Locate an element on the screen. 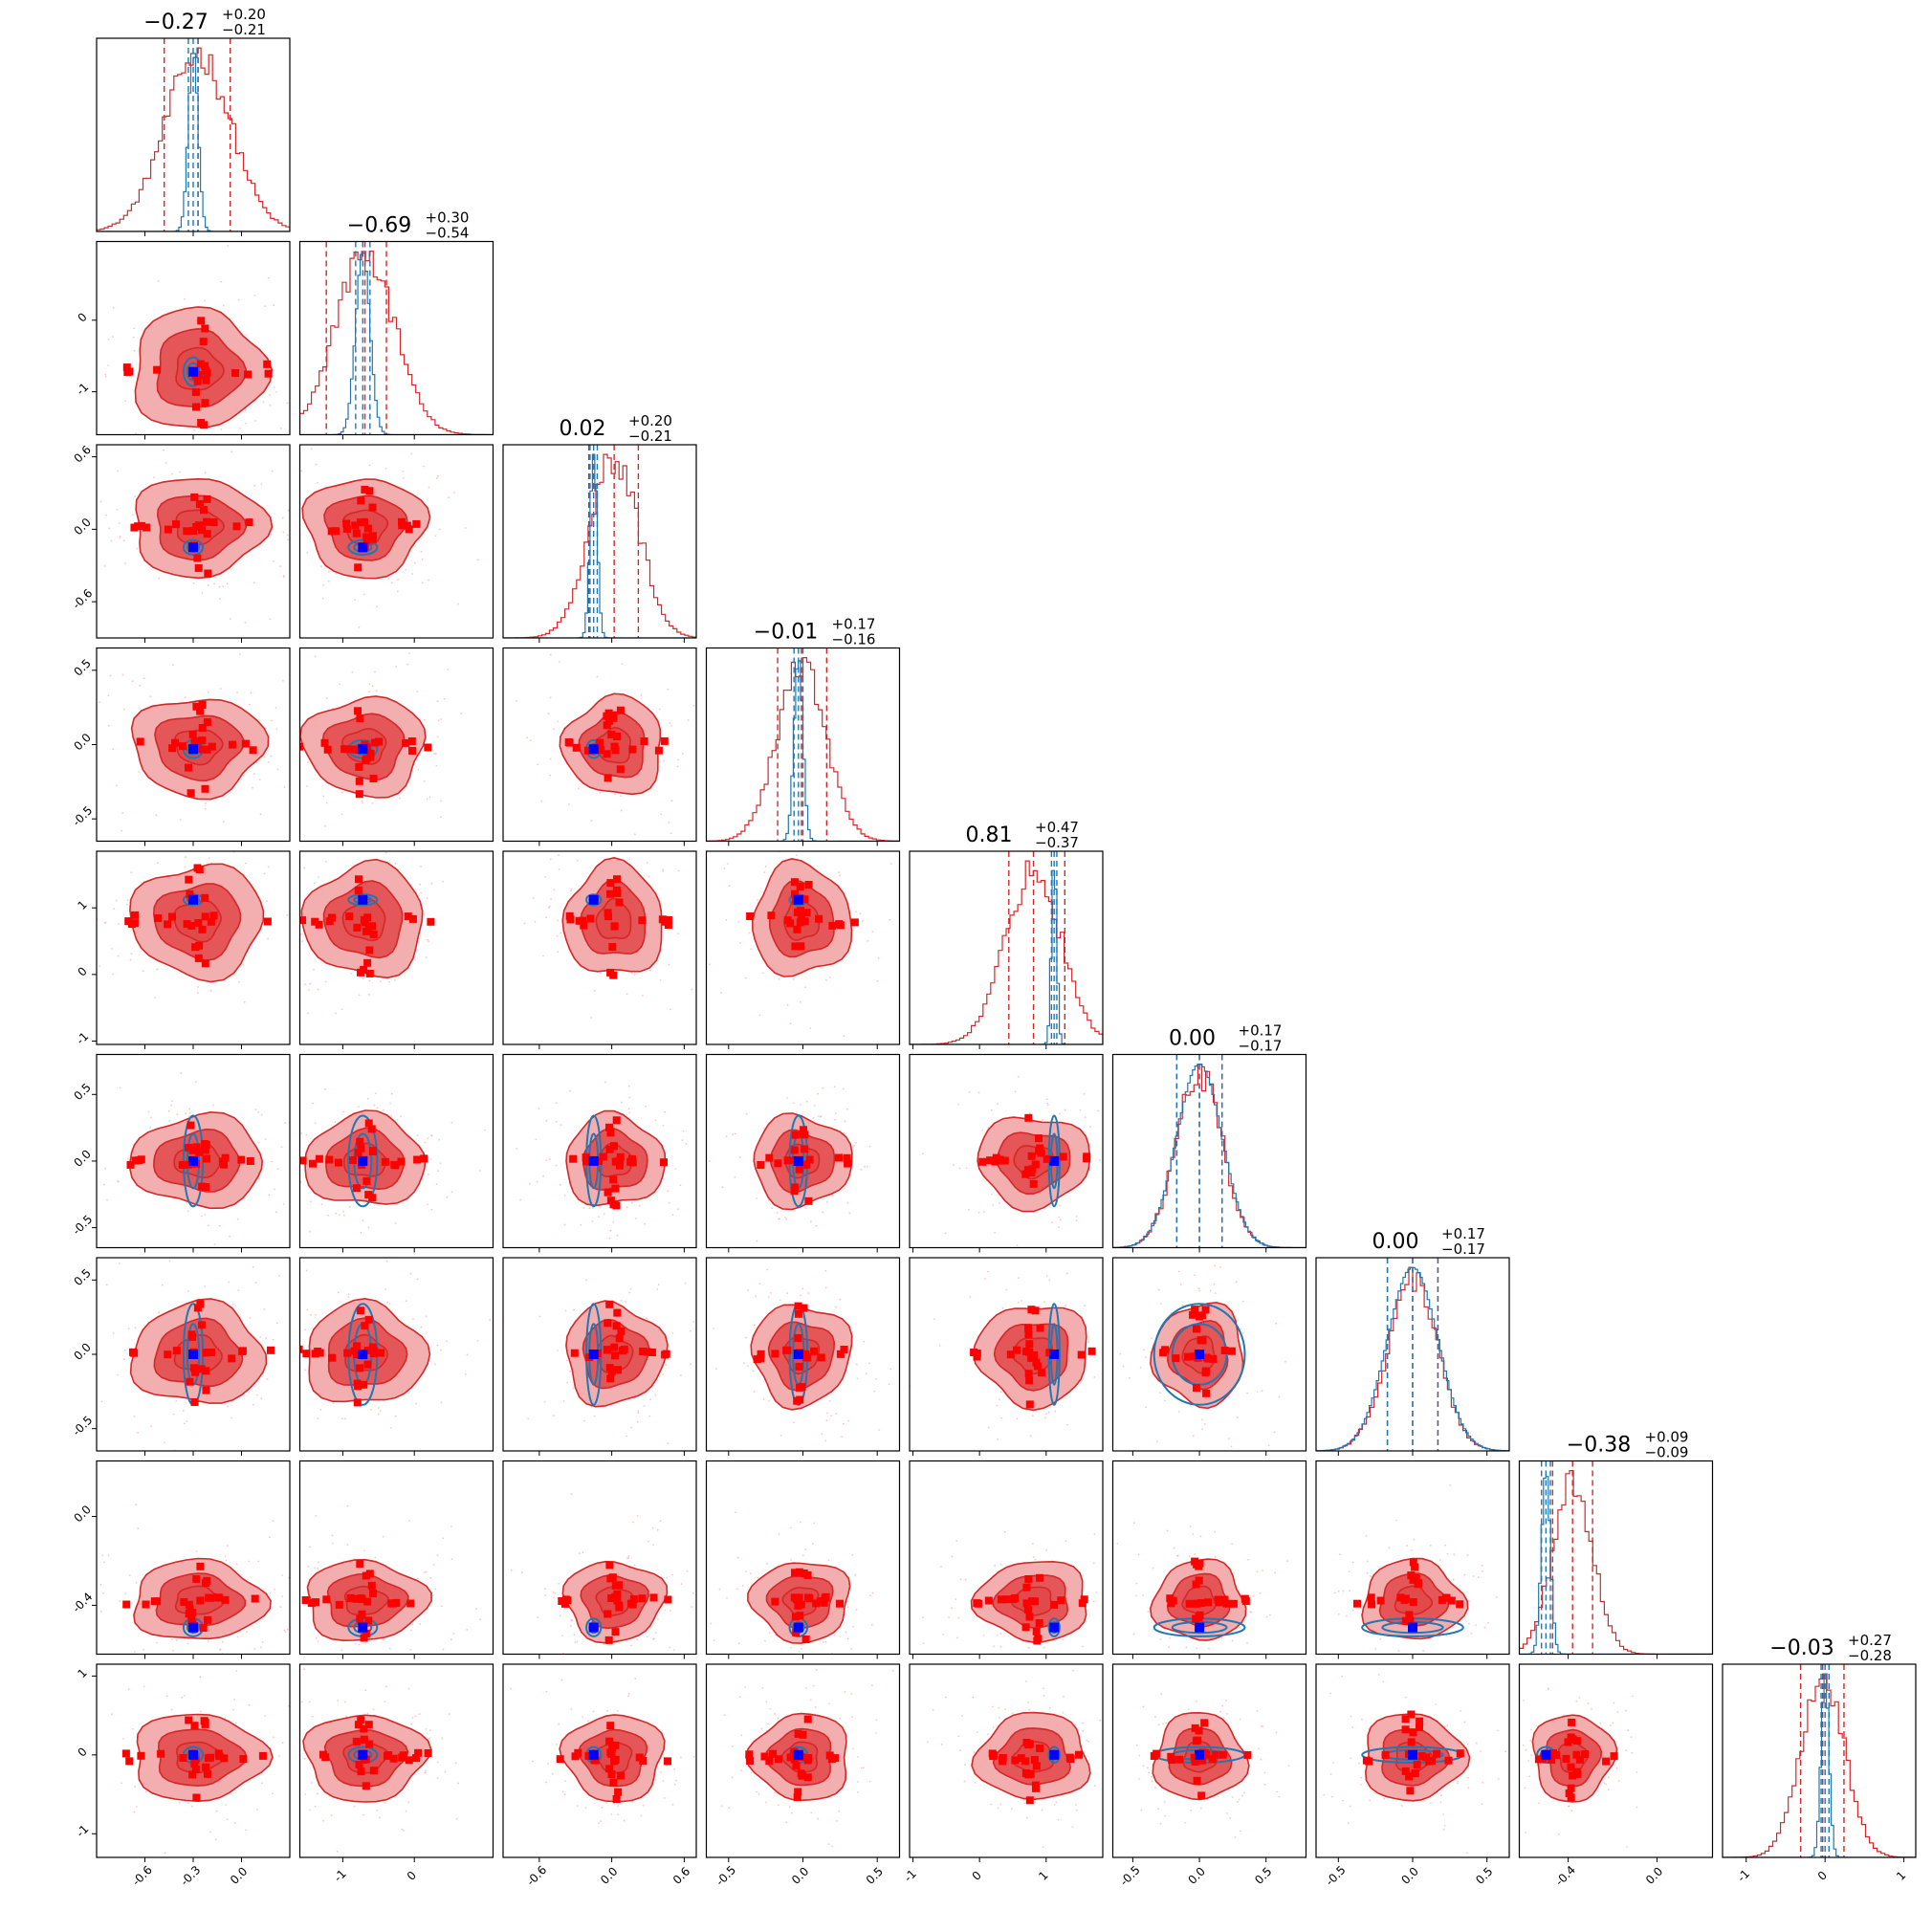  param-title-plus-1: +0.30 is located at coordinates (448, 218).